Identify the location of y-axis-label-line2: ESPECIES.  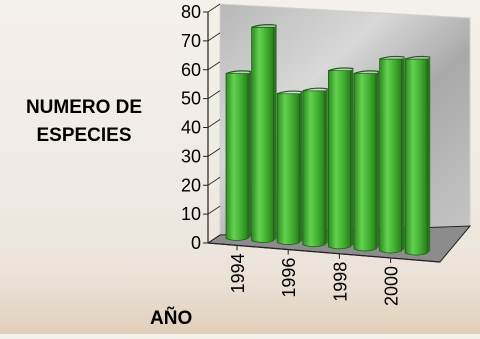
(84, 135).